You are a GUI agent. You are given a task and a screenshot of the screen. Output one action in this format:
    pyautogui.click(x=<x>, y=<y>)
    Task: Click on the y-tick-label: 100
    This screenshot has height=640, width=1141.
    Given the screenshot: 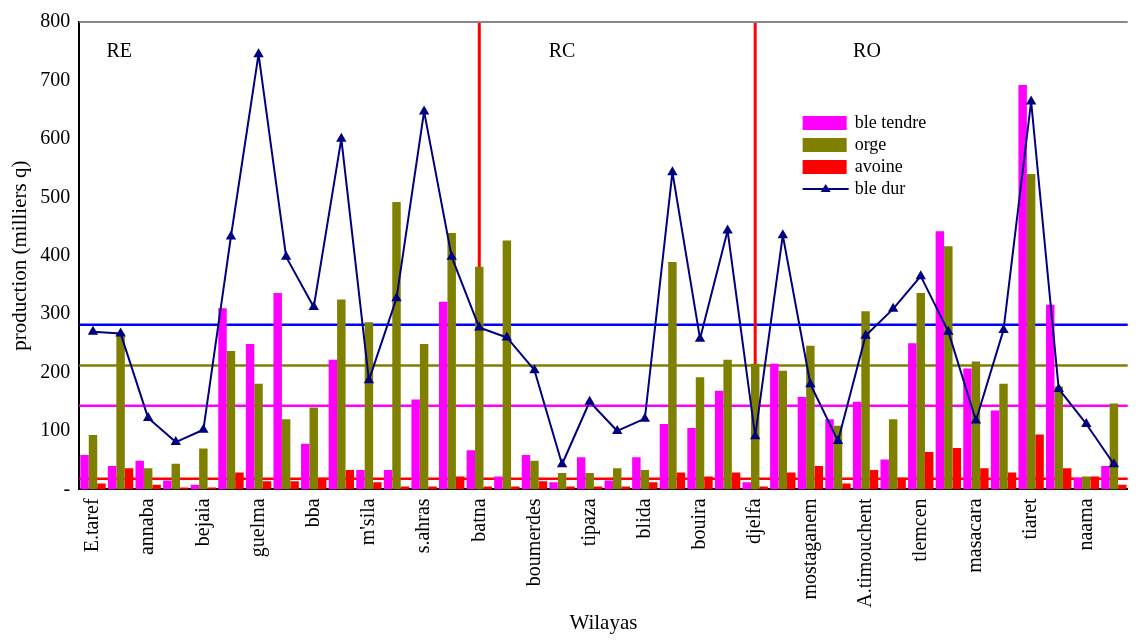 What is the action you would take?
    pyautogui.click(x=55, y=429)
    